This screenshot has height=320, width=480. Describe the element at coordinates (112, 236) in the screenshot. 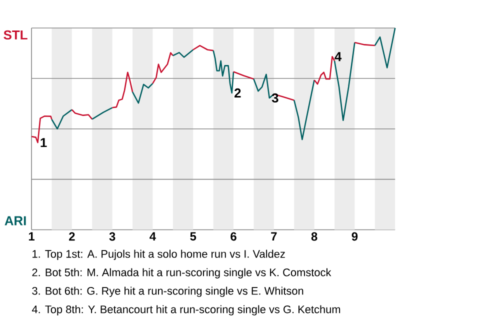

I see `x-tick-label: 3` at that location.